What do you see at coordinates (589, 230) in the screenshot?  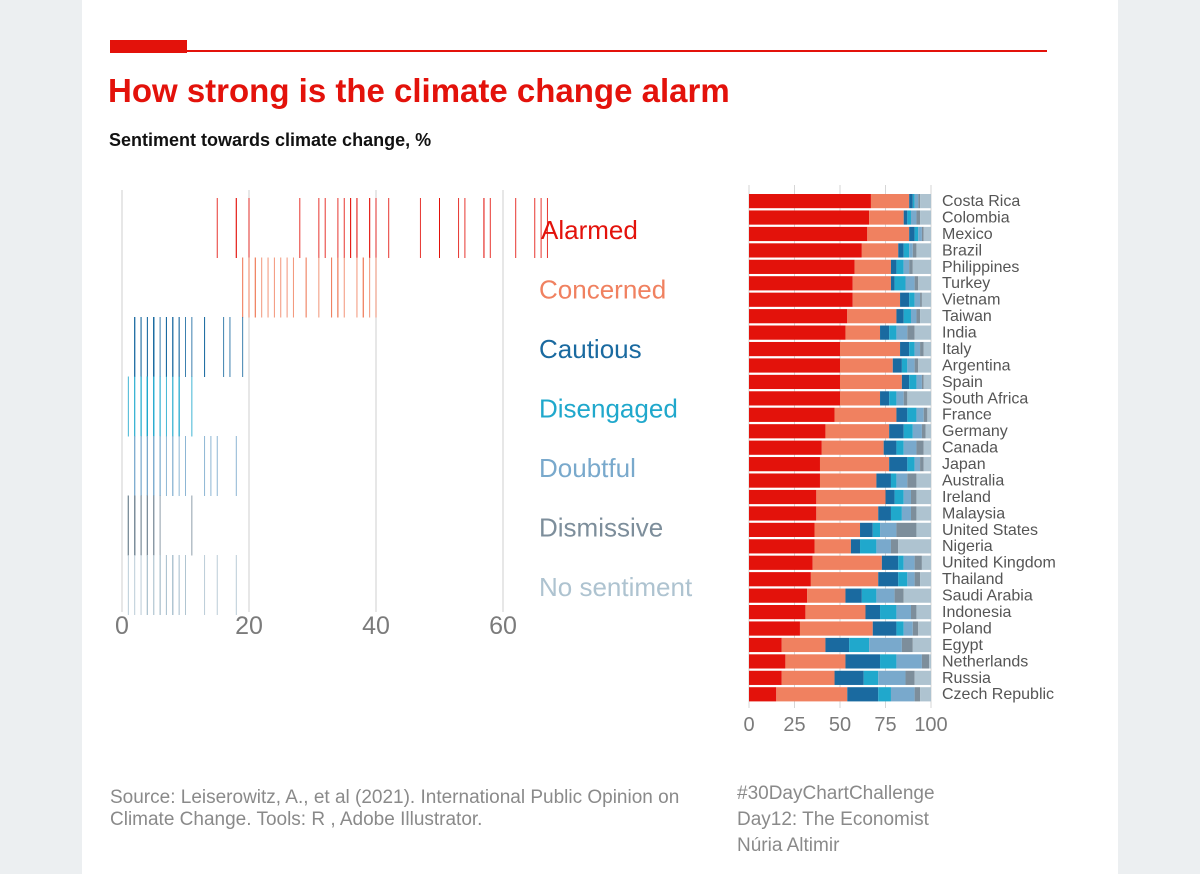 I see `strip-label-alarmed: Alarmed` at bounding box center [589, 230].